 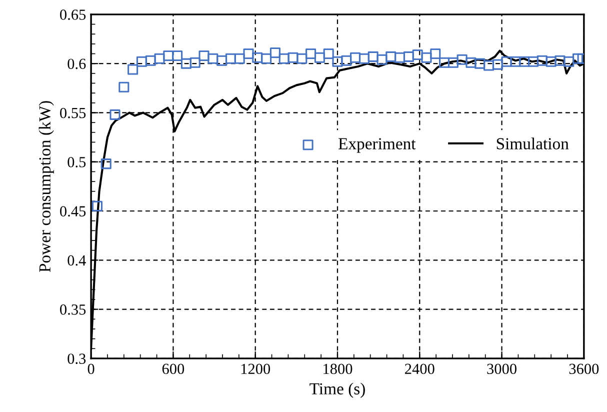 What do you see at coordinates (73, 113) in the screenshot?
I see `y-tick-label: 0.55` at bounding box center [73, 113].